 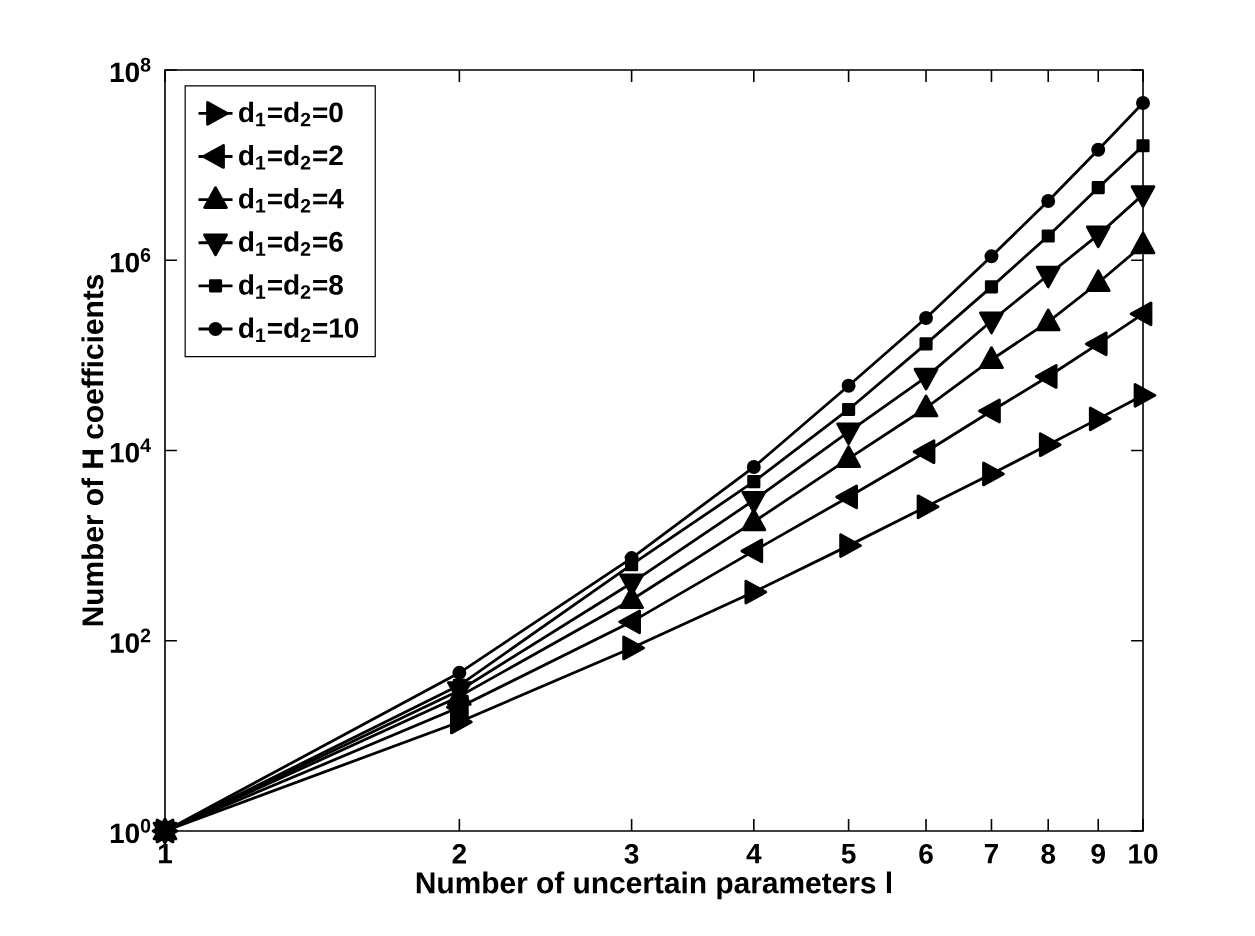 I want to click on y-tick-label: 10$^{4}$, so click(x=130, y=450).